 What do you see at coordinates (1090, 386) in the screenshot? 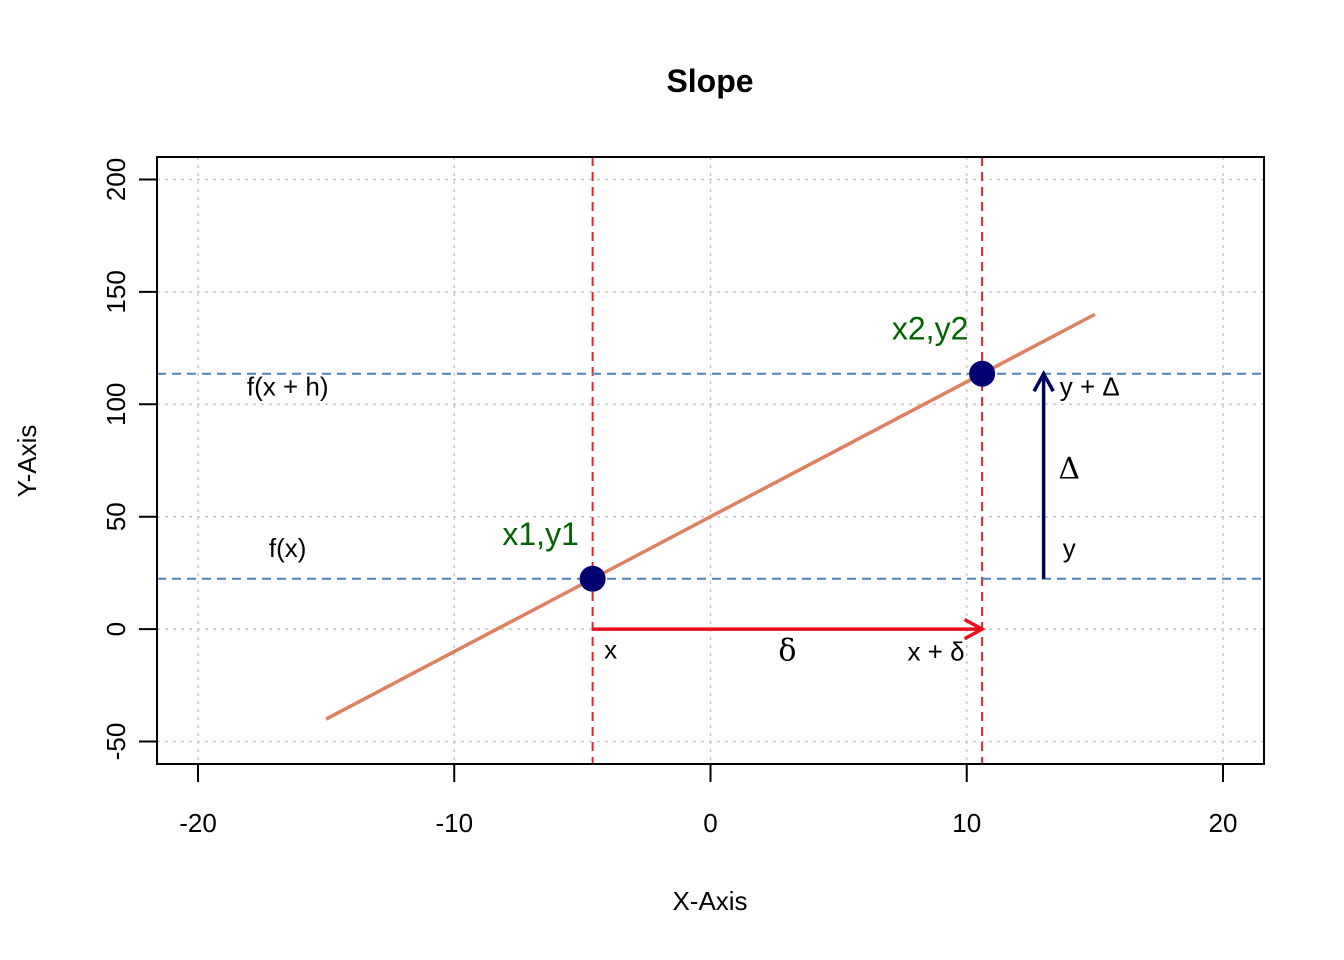
I see `y-plus-Delta-label: y + Δ` at bounding box center [1090, 386].